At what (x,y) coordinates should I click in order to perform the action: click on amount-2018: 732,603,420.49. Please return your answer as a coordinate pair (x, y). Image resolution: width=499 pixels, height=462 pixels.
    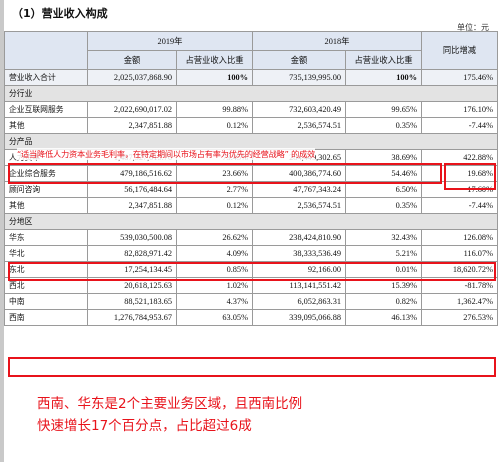
    Looking at the image, I should click on (299, 109).